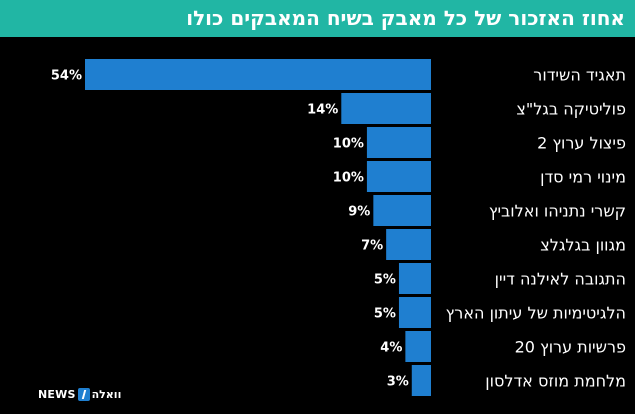 The height and width of the screenshot is (414, 635). Describe the element at coordinates (557, 211) in the screenshot. I see `category-label: קשרי נתניהו ואלוביץ` at that location.